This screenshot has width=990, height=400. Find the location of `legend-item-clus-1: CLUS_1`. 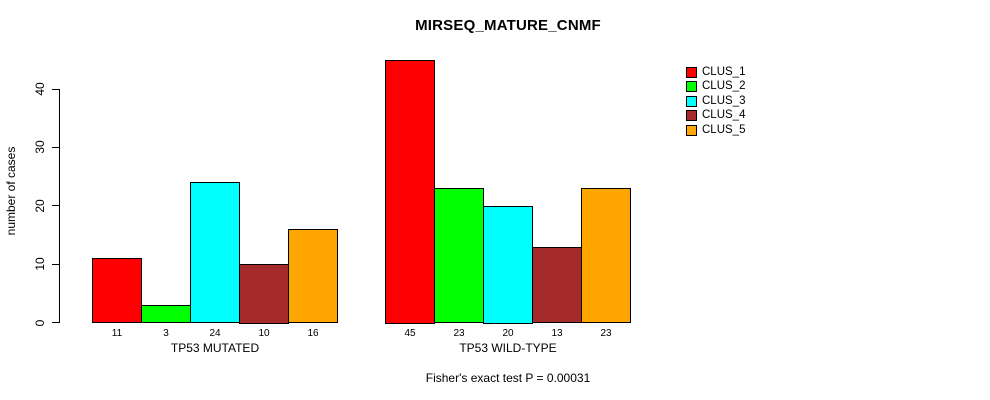

legend-item-clus-1: CLUS_1 is located at coordinates (715, 72).